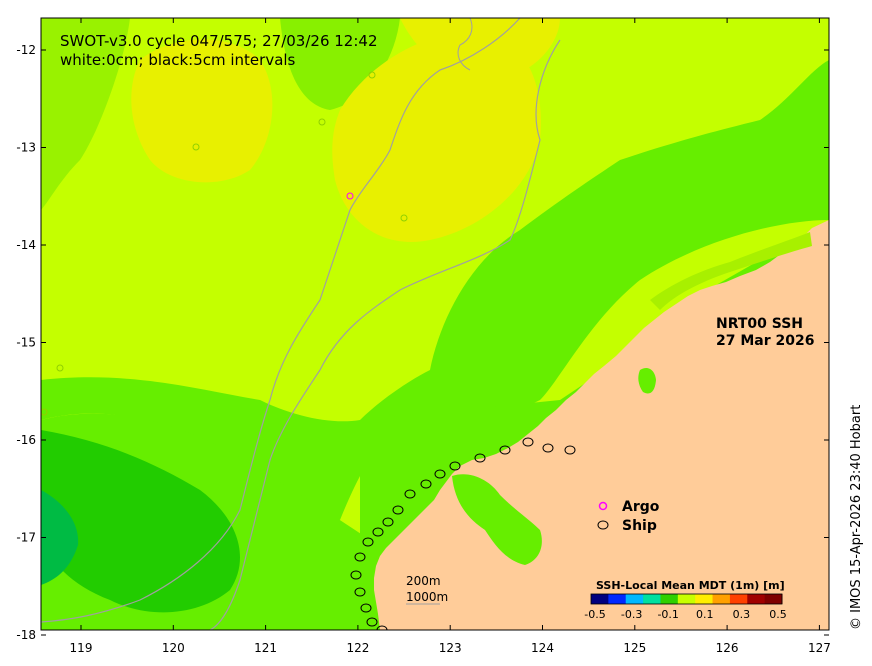  What do you see at coordinates (26, 50) in the screenshot?
I see `y-tick-label: -12` at bounding box center [26, 50].